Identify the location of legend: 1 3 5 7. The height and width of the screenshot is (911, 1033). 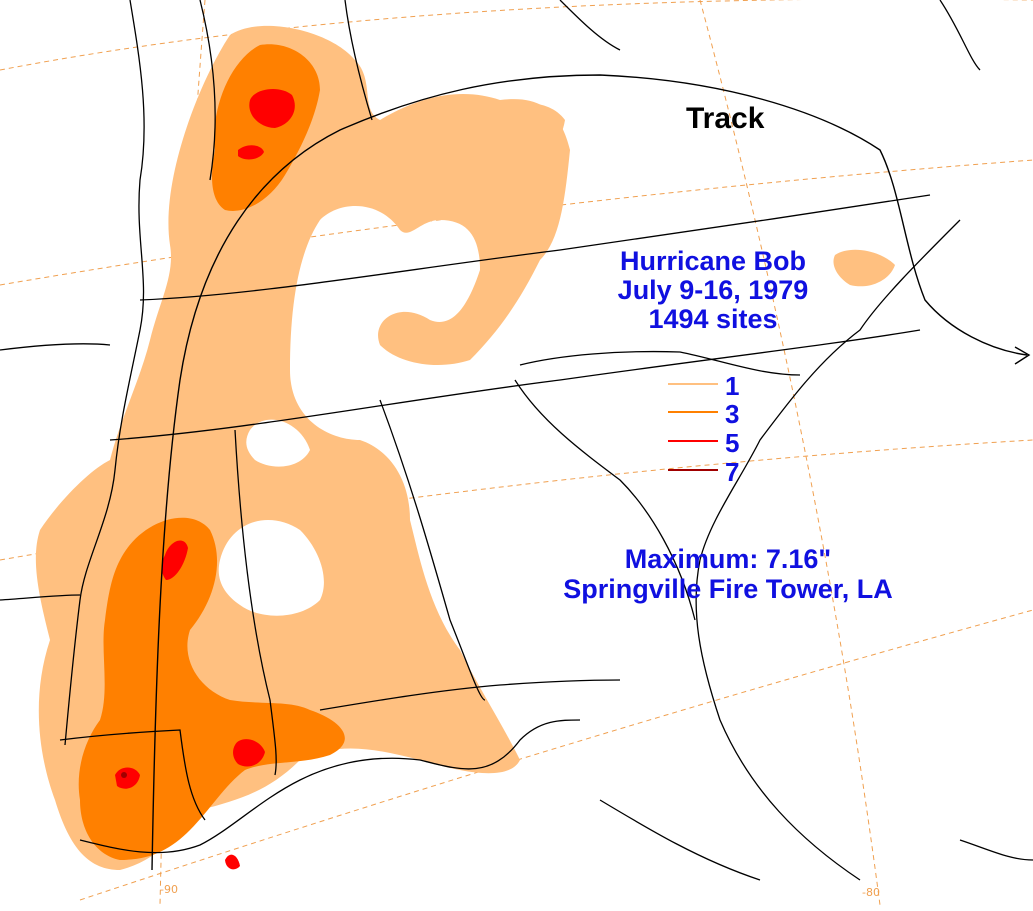
(703, 429).